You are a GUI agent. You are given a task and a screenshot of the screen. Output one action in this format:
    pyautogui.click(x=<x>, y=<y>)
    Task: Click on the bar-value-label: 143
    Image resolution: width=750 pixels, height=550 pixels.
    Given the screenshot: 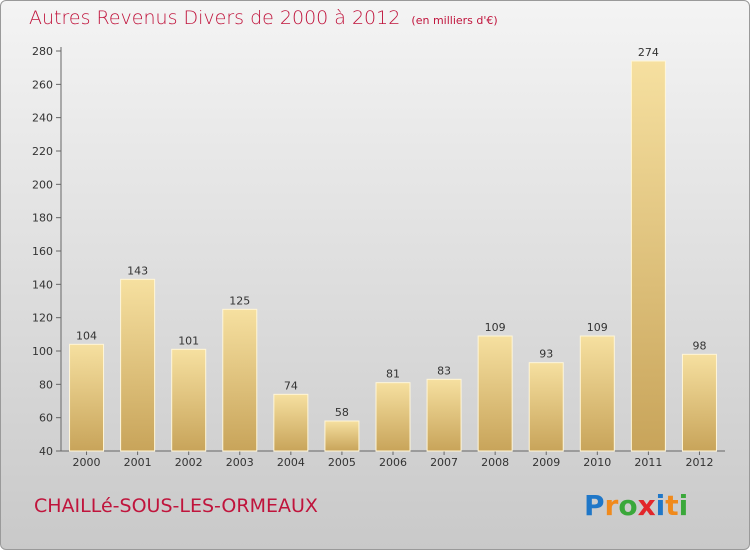 What is the action you would take?
    pyautogui.click(x=137, y=270)
    